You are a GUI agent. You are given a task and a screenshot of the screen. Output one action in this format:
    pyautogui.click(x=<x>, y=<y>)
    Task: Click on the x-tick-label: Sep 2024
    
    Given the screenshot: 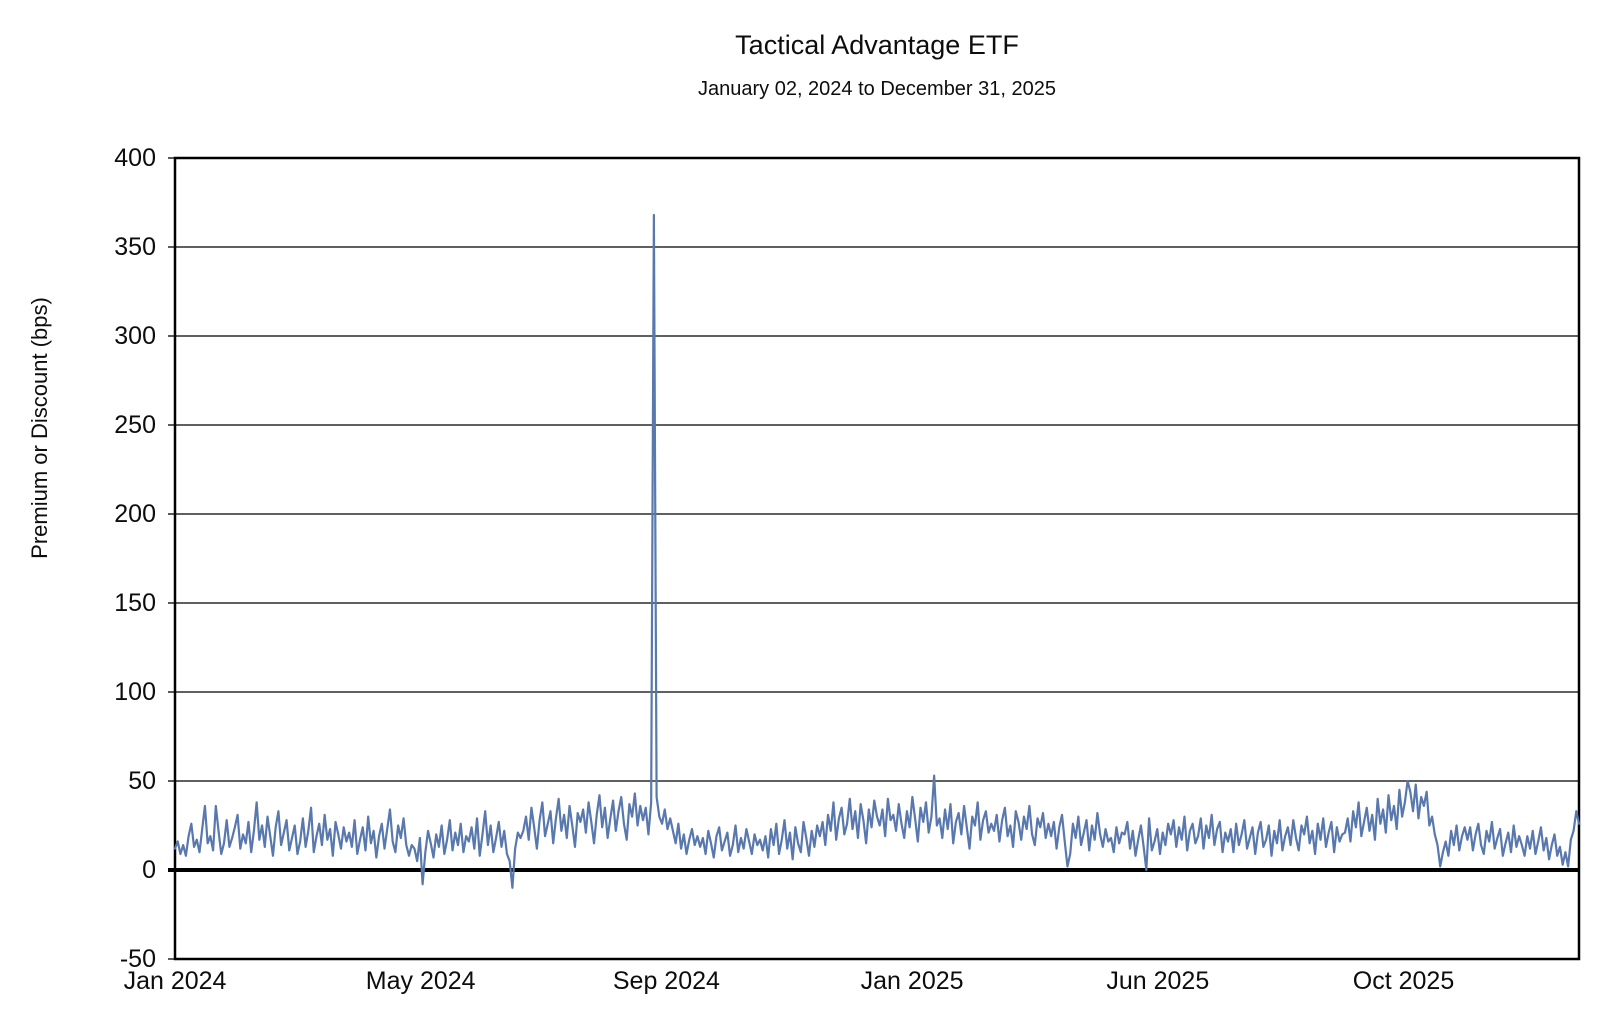 What is the action you would take?
    pyautogui.click(x=666, y=981)
    